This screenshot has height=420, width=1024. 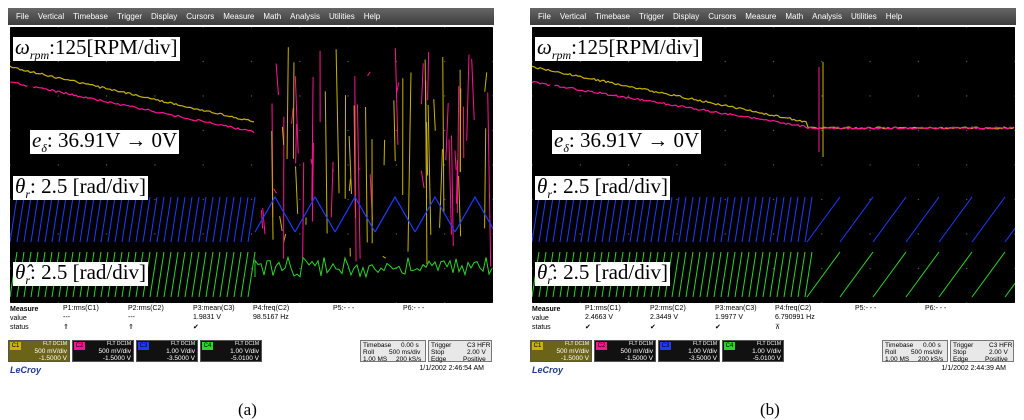 I want to click on param-name: P5:- - -, so click(x=343, y=308).